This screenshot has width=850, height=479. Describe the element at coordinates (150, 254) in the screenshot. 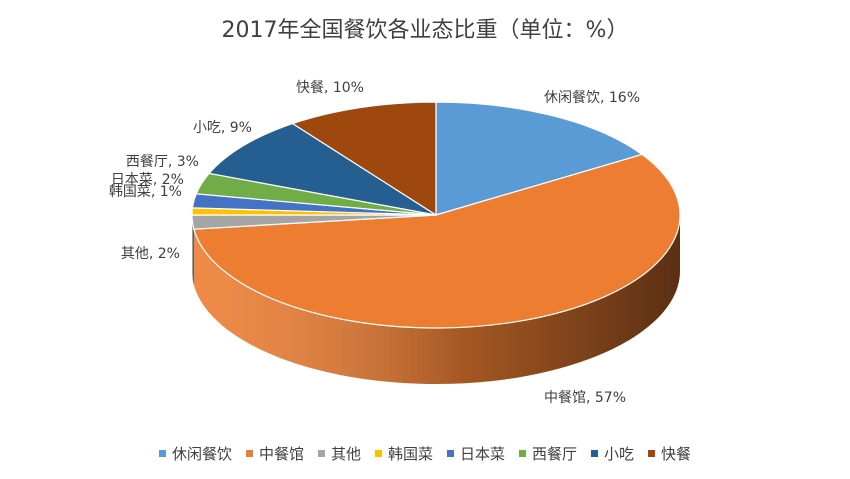

I see `data-label-3: 其他, 2%` at that location.